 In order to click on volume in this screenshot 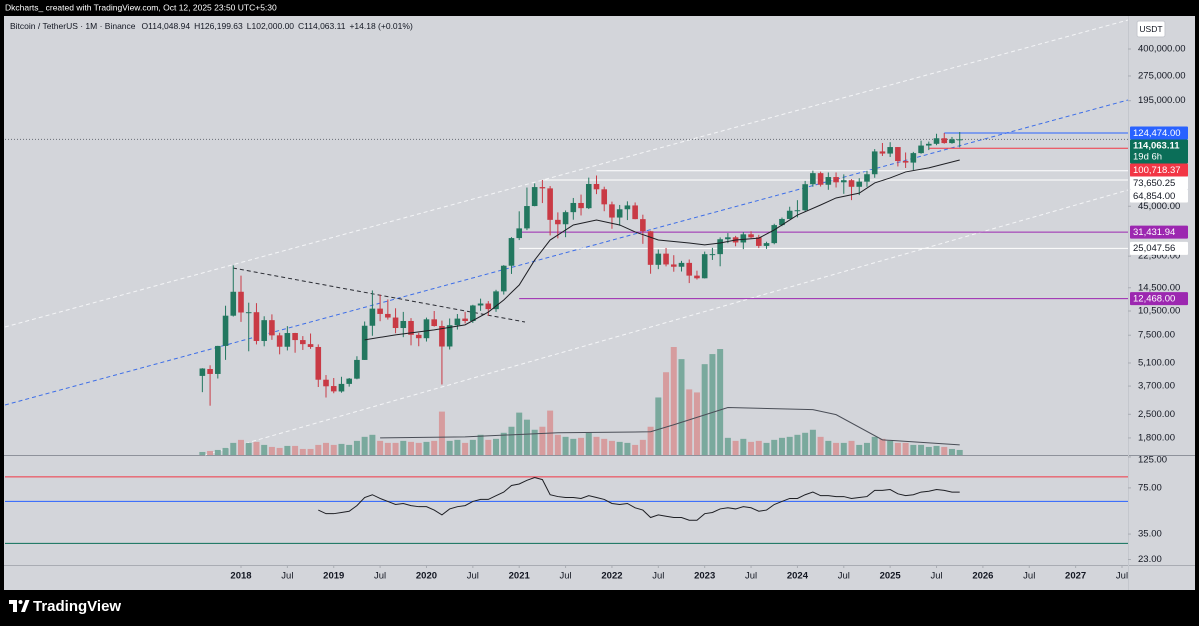, I will do `click(581, 401)`.